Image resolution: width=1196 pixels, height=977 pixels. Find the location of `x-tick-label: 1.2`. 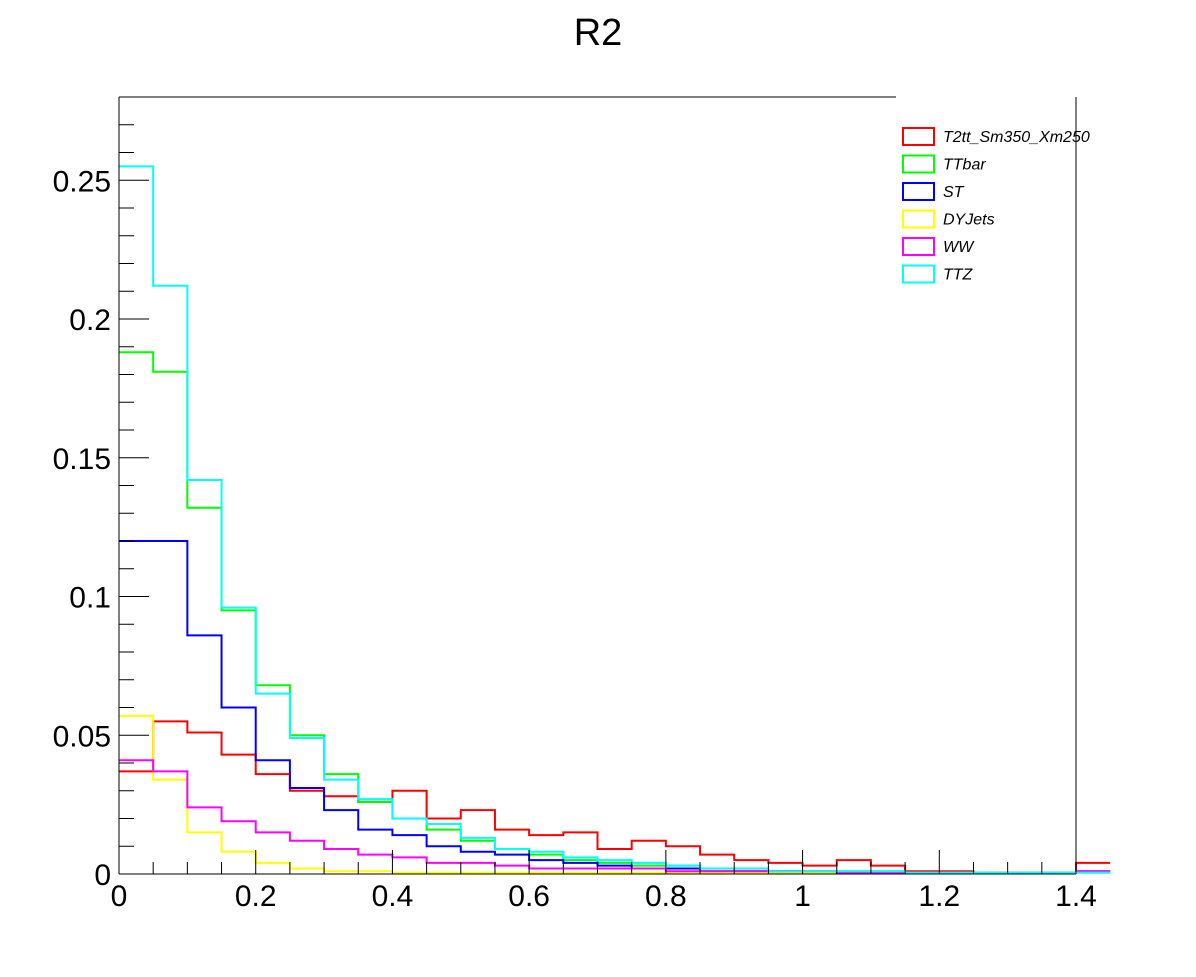

x-tick-label: 1.2 is located at coordinates (939, 896).